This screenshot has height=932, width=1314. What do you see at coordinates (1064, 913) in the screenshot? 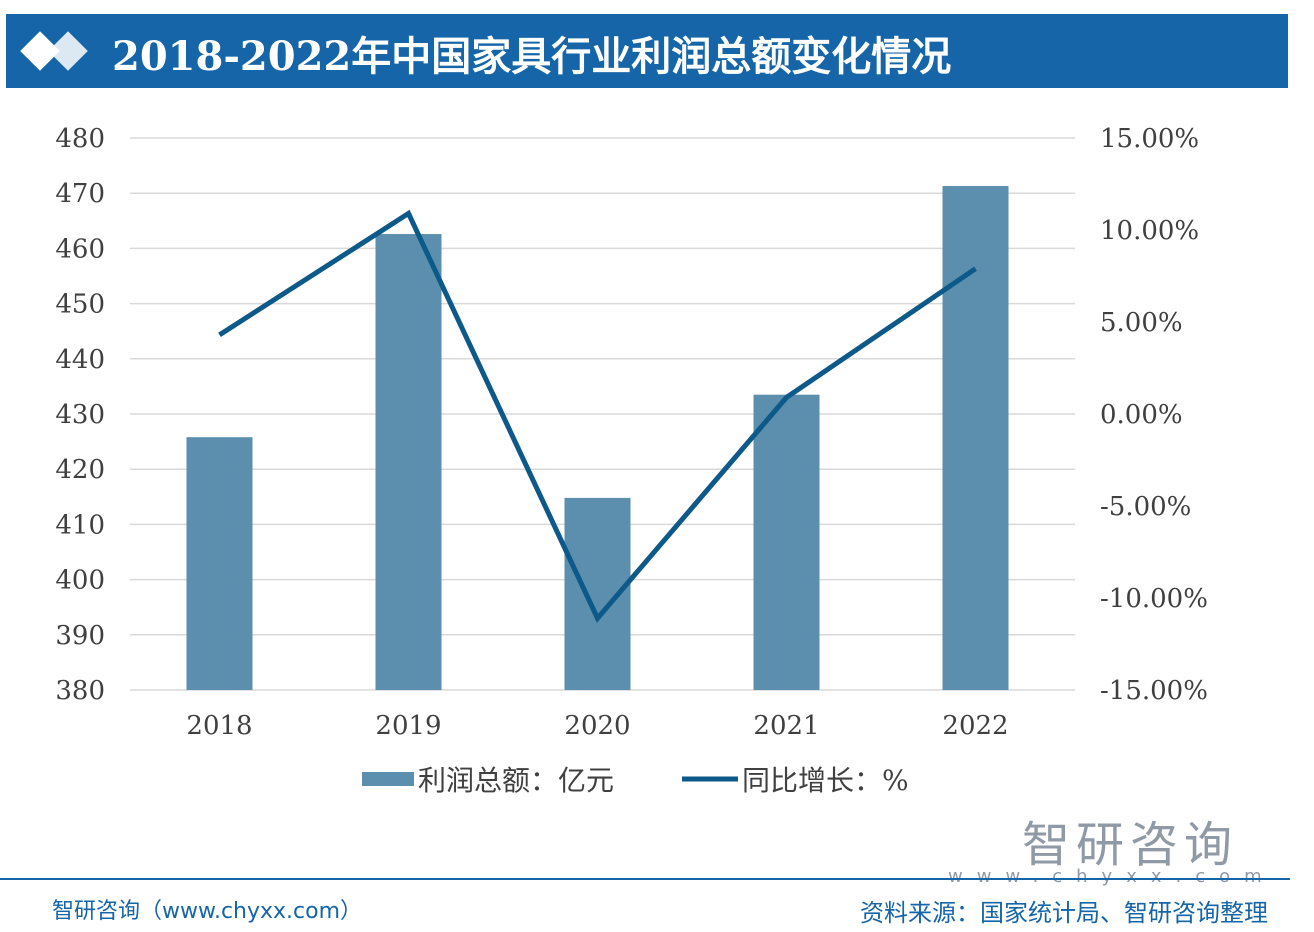
I see `footer-data-source: 资料来源：国家统计局、智研咨询整理` at bounding box center [1064, 913].